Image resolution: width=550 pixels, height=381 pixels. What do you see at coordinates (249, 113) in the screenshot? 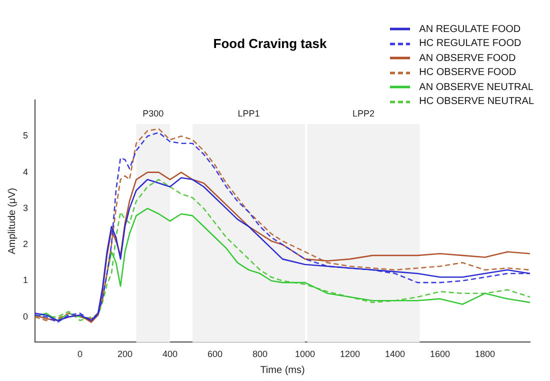
I see `band-label: LPP1` at bounding box center [249, 113].